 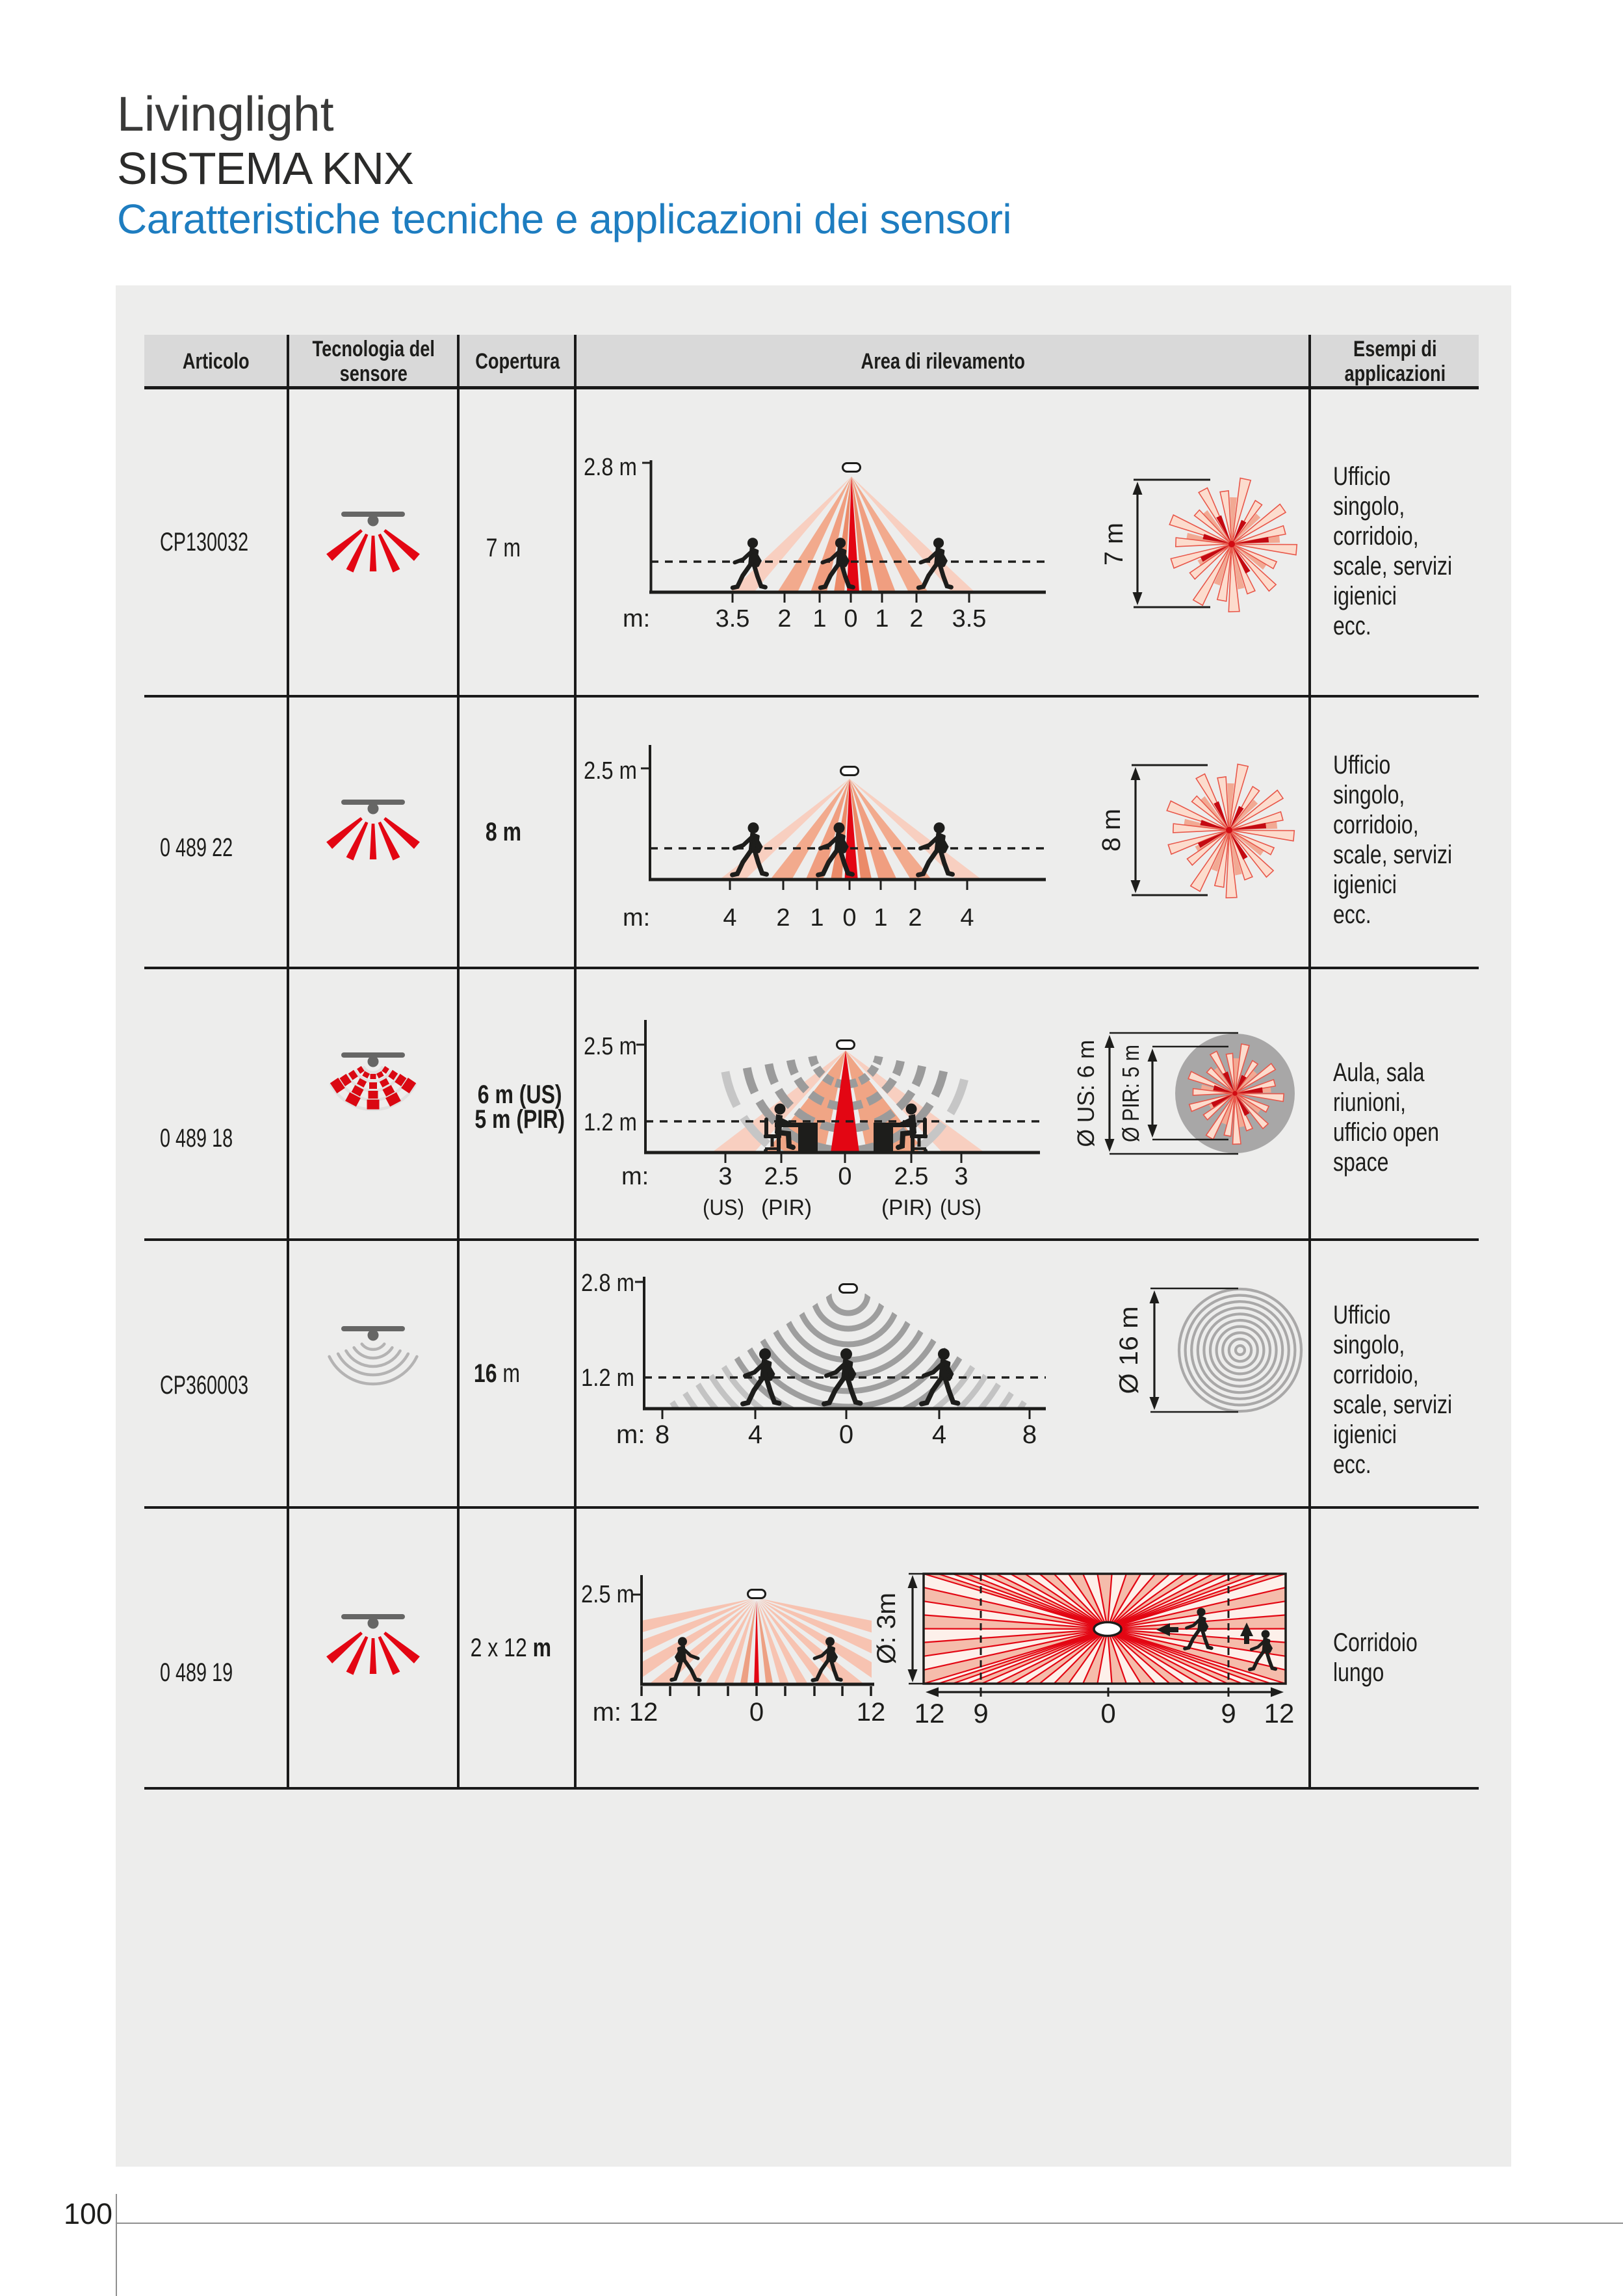 What do you see at coordinates (887, 1628) in the screenshot?
I see `svg-text: Ø: 3m` at bounding box center [887, 1628].